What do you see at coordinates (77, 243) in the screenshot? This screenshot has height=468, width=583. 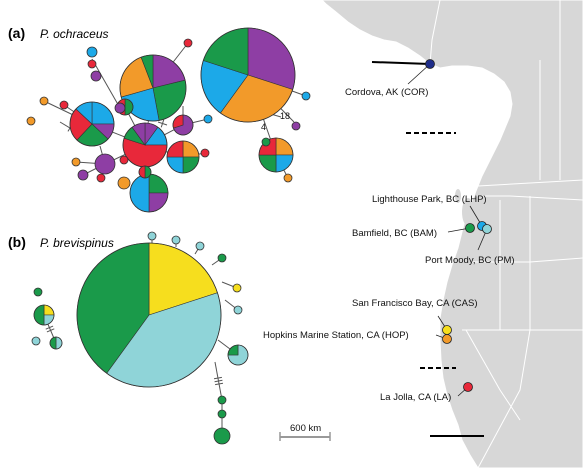 I see `panel-b-species: P. brevispinus` at bounding box center [77, 243].